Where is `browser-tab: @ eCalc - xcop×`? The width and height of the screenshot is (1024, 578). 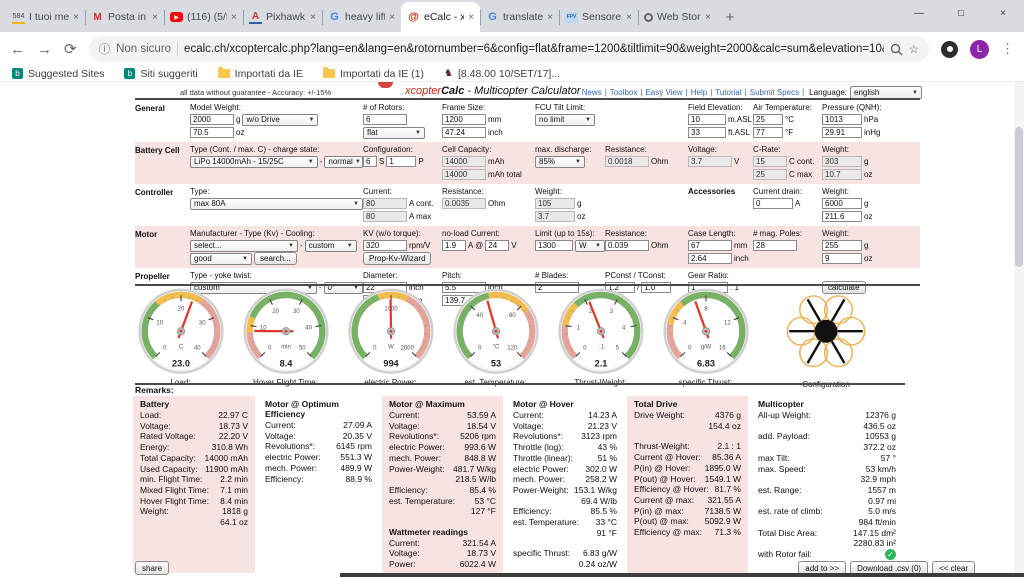
browser-tab: @ eCalc - xcop× is located at coordinates (440, 17).